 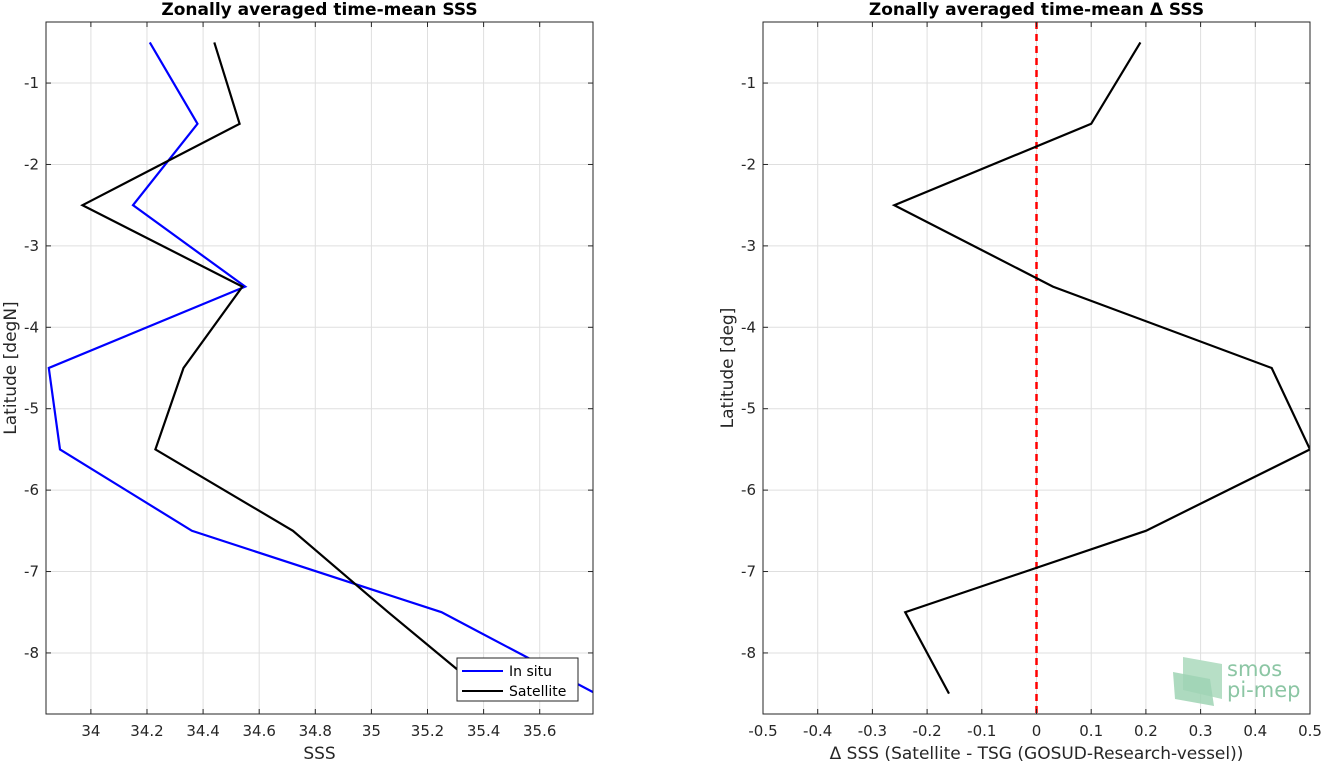 I want to click on x-tick-label: 34.8, so click(x=315, y=731).